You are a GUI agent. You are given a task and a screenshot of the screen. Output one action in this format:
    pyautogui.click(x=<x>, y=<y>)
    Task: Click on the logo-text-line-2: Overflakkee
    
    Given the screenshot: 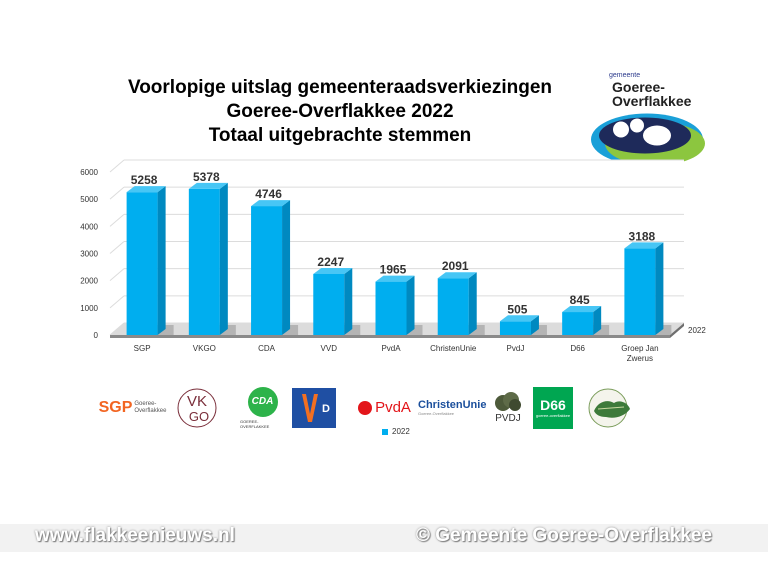 What is the action you would take?
    pyautogui.click(x=652, y=101)
    